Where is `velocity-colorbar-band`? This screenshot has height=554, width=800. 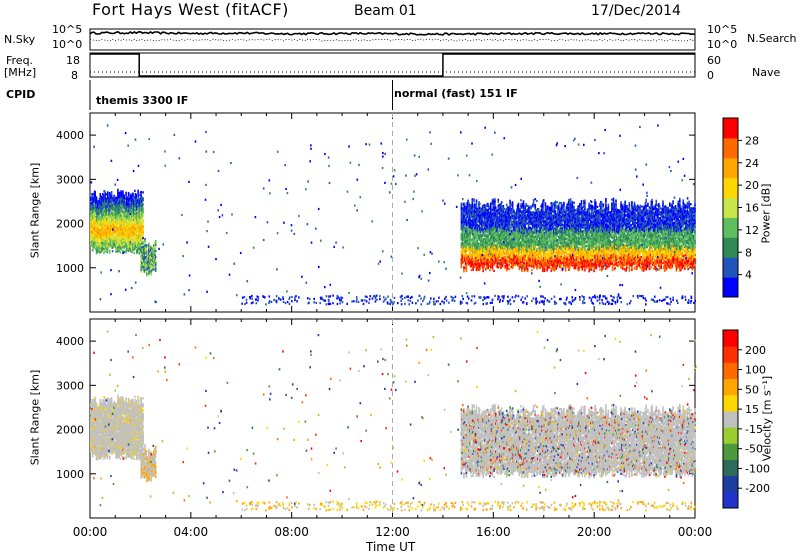 velocity-colorbar-band is located at coordinates (730, 371).